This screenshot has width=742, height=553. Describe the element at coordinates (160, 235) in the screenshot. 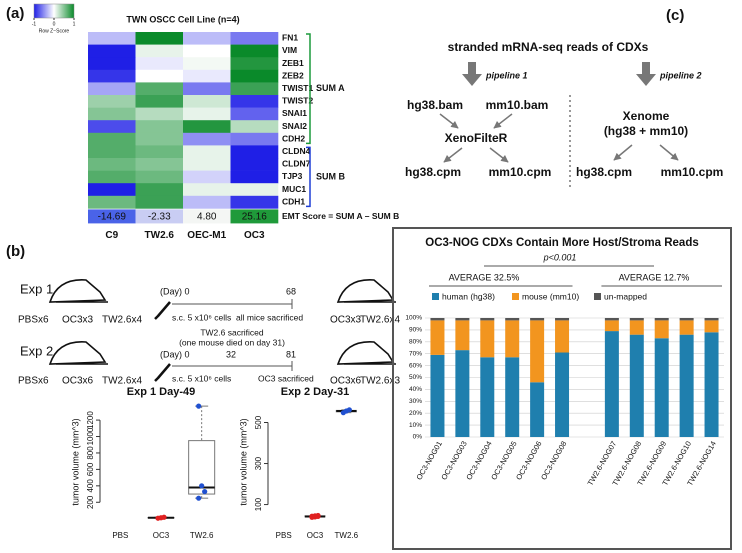

I see `column-label: TW2.6` at that location.